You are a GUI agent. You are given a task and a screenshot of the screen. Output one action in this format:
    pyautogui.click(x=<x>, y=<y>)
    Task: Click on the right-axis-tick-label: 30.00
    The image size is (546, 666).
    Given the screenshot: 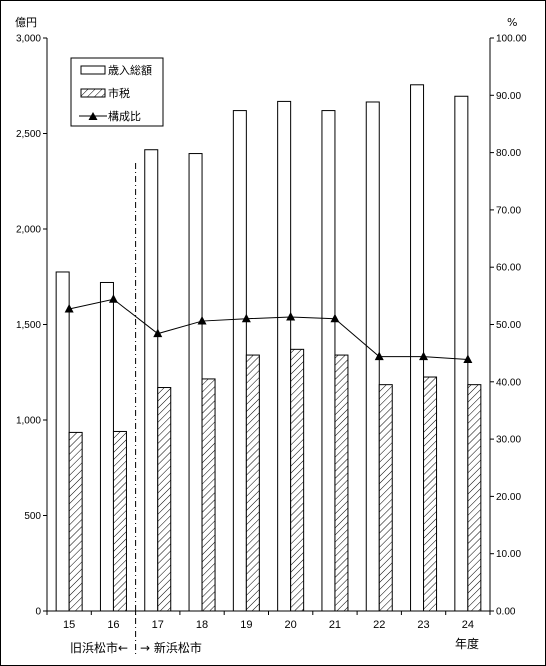 What is the action you would take?
    pyautogui.click(x=508, y=440)
    